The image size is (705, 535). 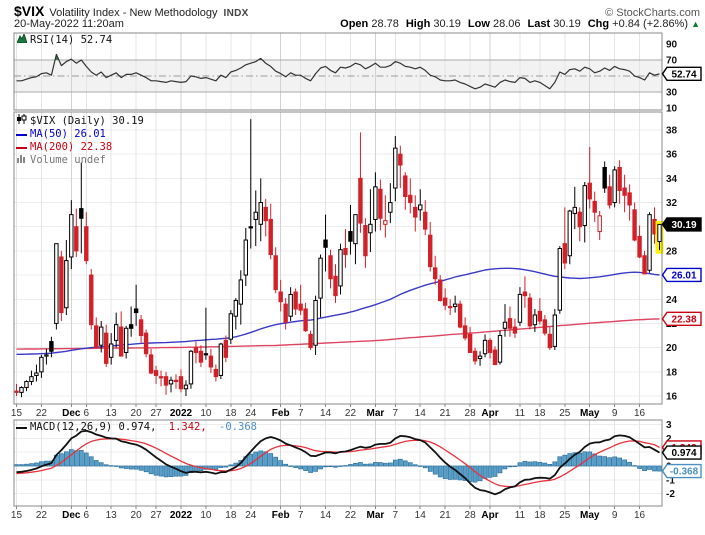 I want to click on svg-text: -1, so click(x=670, y=480).